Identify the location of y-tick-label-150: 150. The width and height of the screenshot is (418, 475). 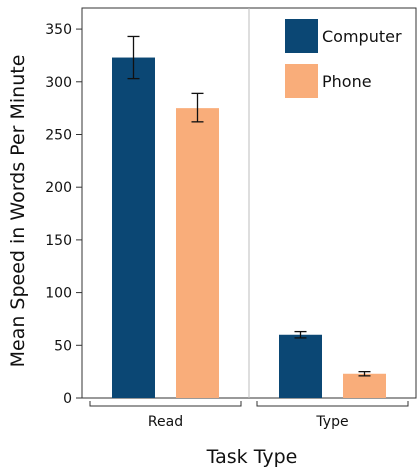
(58, 241).